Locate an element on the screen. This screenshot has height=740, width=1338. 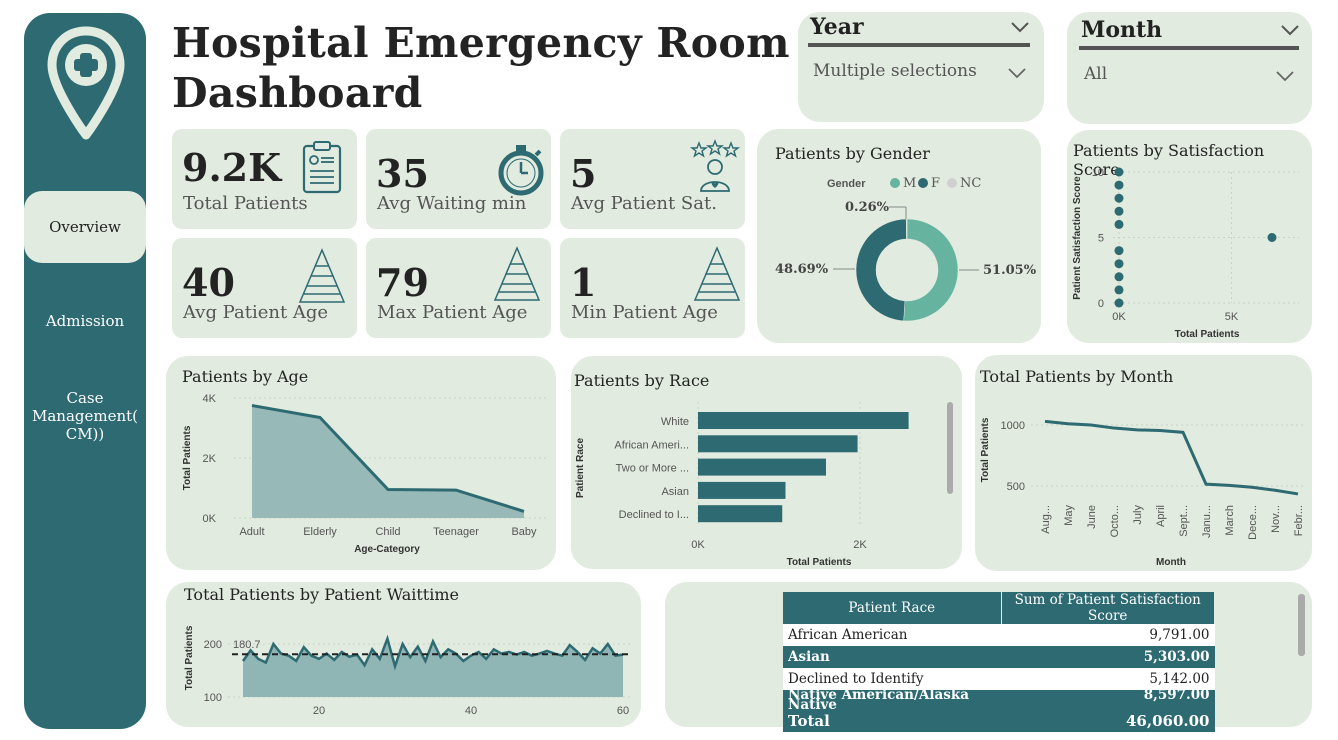
y-tick-label: 0 is located at coordinates (1101, 304).